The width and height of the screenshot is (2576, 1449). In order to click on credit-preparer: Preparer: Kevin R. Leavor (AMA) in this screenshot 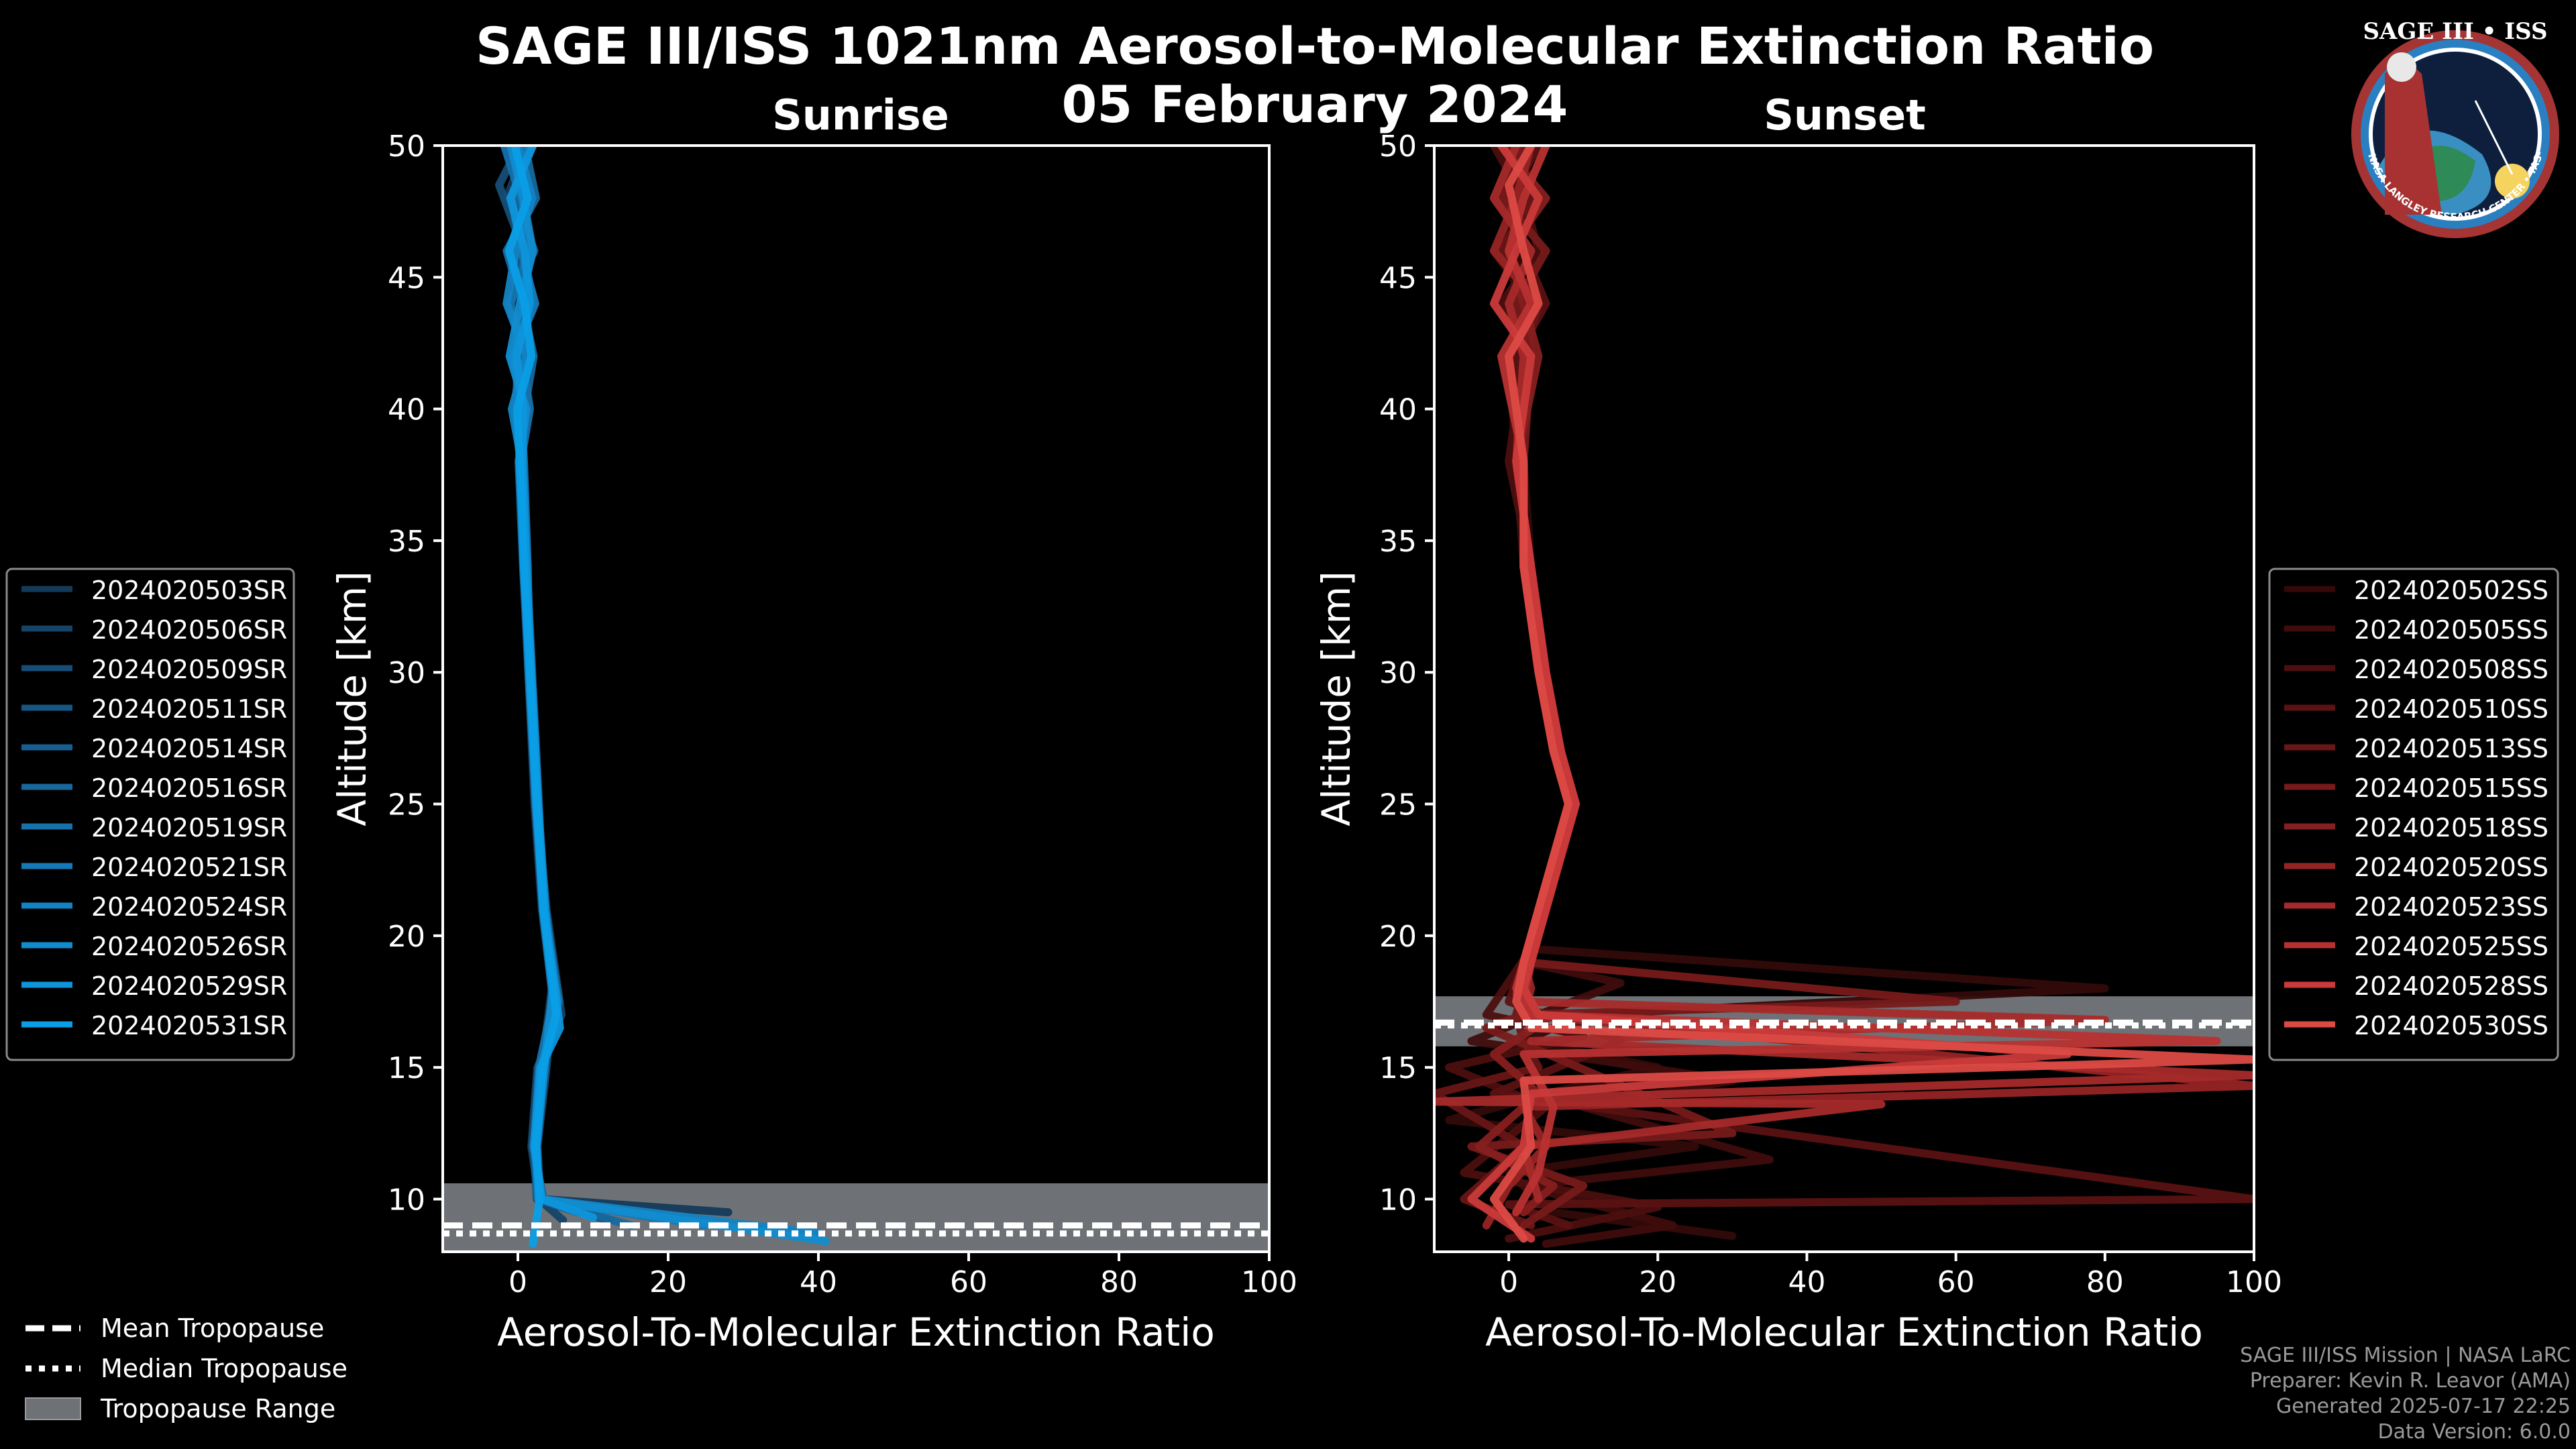, I will do `click(2410, 1381)`.